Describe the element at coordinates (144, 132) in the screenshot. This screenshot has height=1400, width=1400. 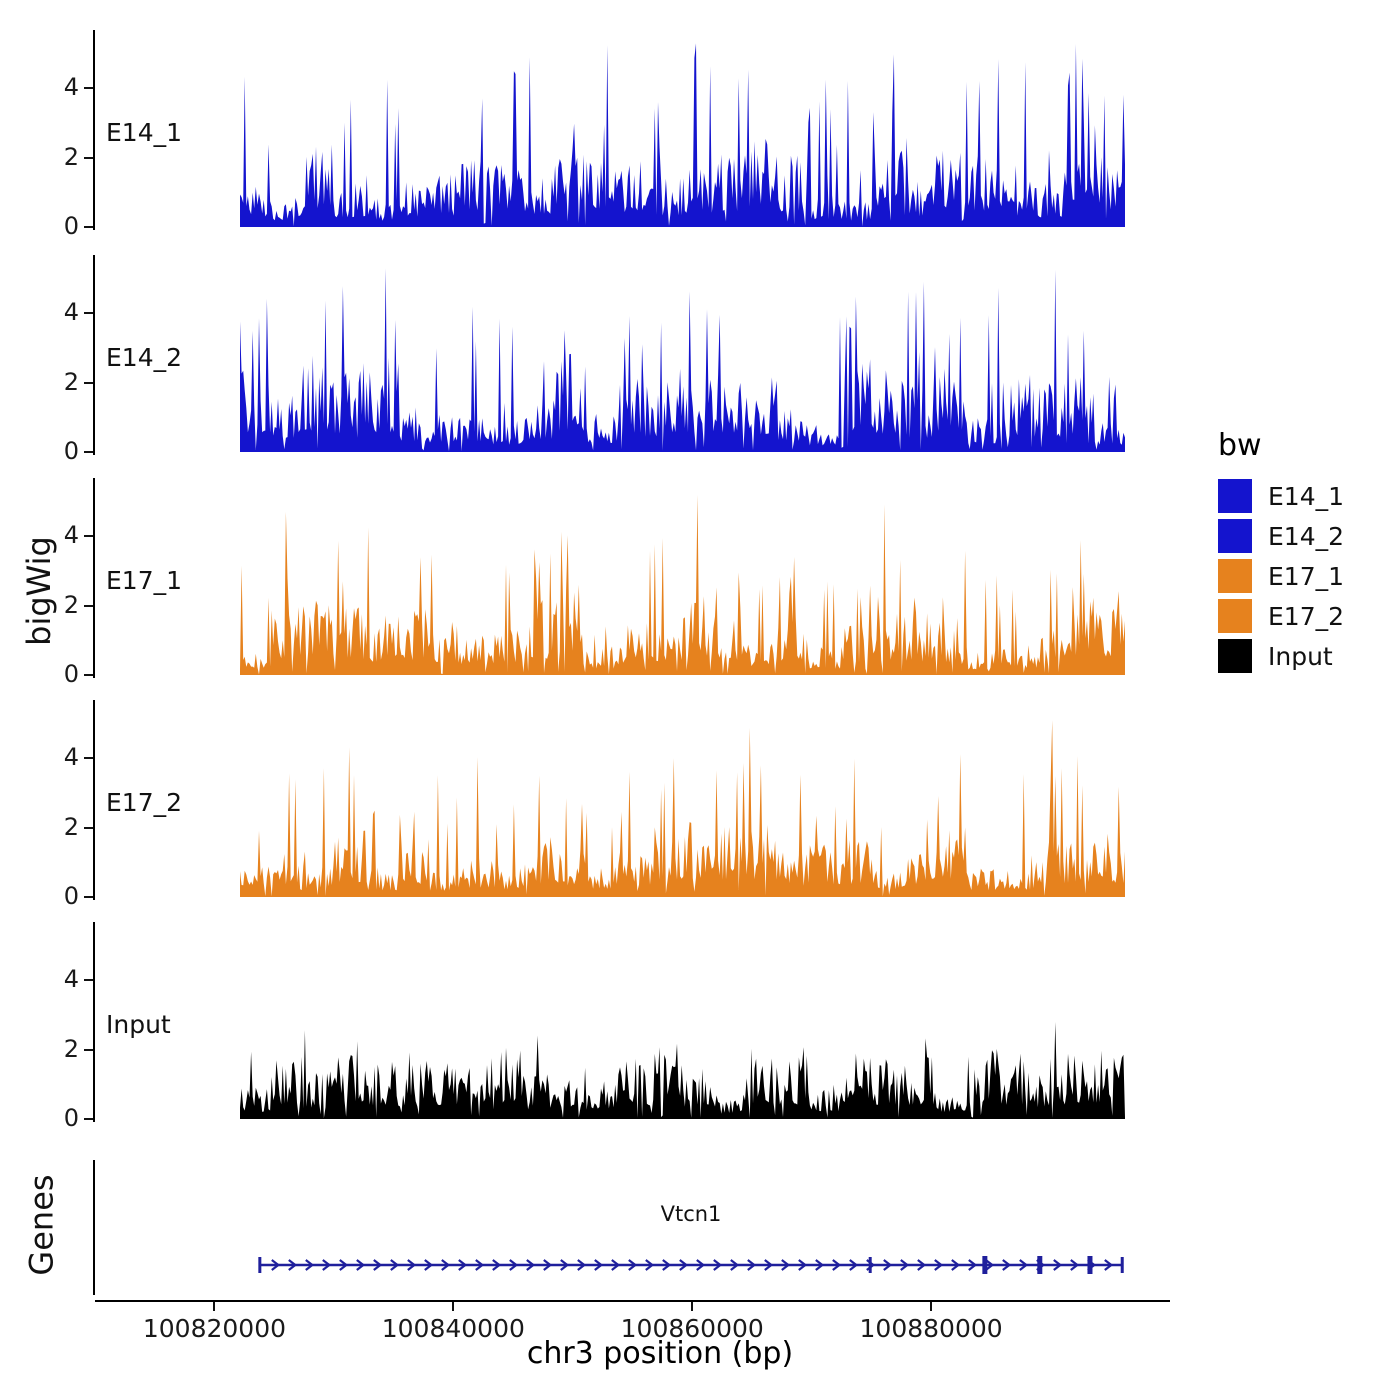
I see `track-label-E14_1: E14_1` at that location.